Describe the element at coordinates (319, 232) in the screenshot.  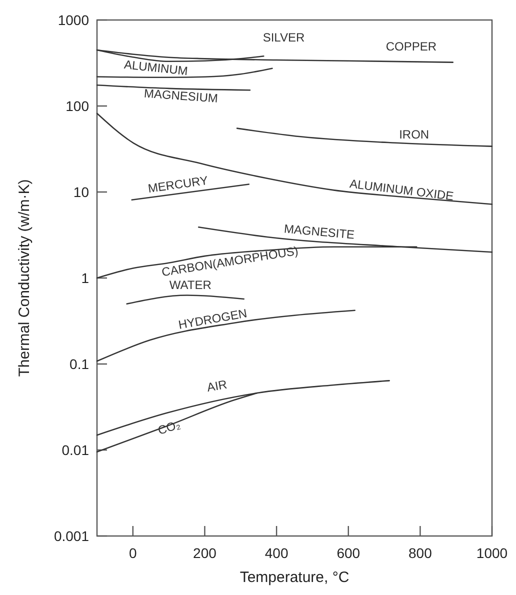
I see `series-label: MAGNESITE` at that location.